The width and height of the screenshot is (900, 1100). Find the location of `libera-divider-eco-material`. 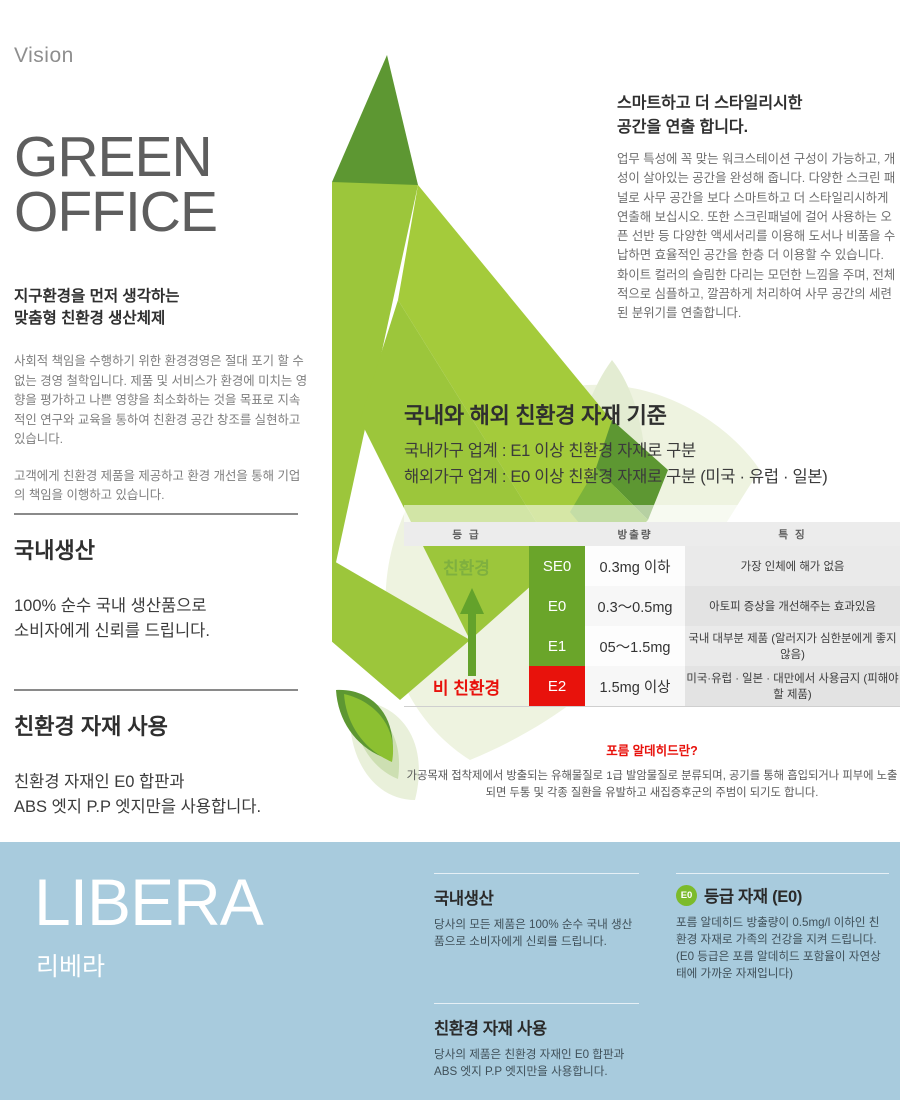

libera-divider-eco-material is located at coordinates (536, 1003).